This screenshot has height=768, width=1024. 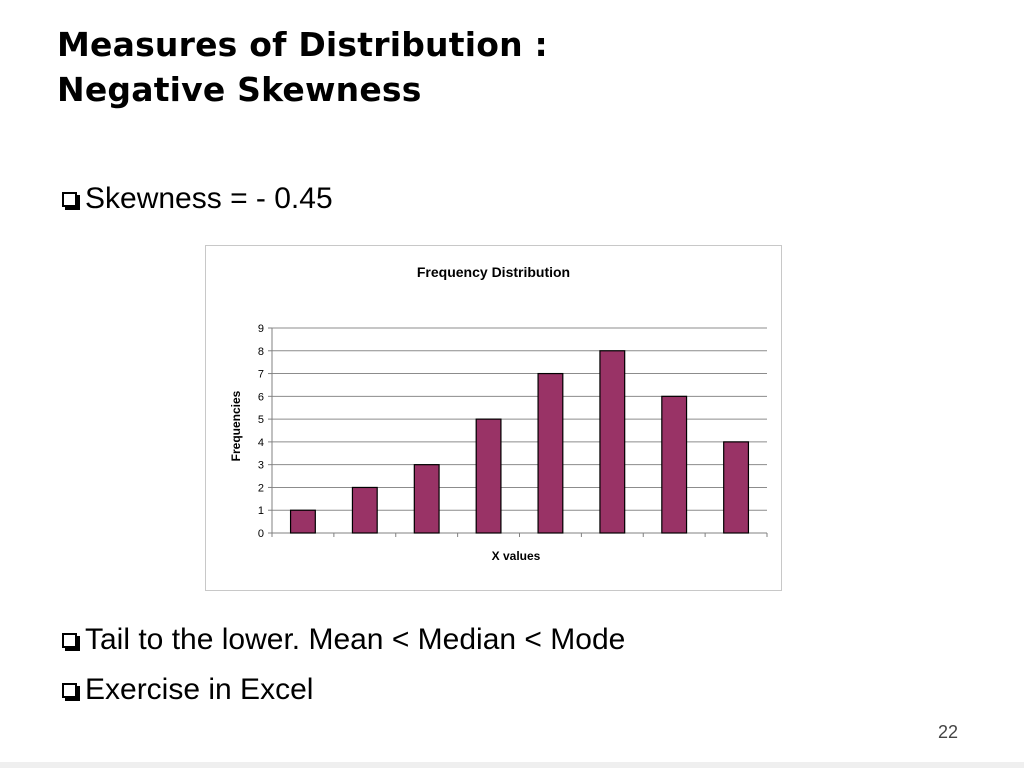 What do you see at coordinates (261, 466) in the screenshot?
I see `y-tick-label: 3` at bounding box center [261, 466].